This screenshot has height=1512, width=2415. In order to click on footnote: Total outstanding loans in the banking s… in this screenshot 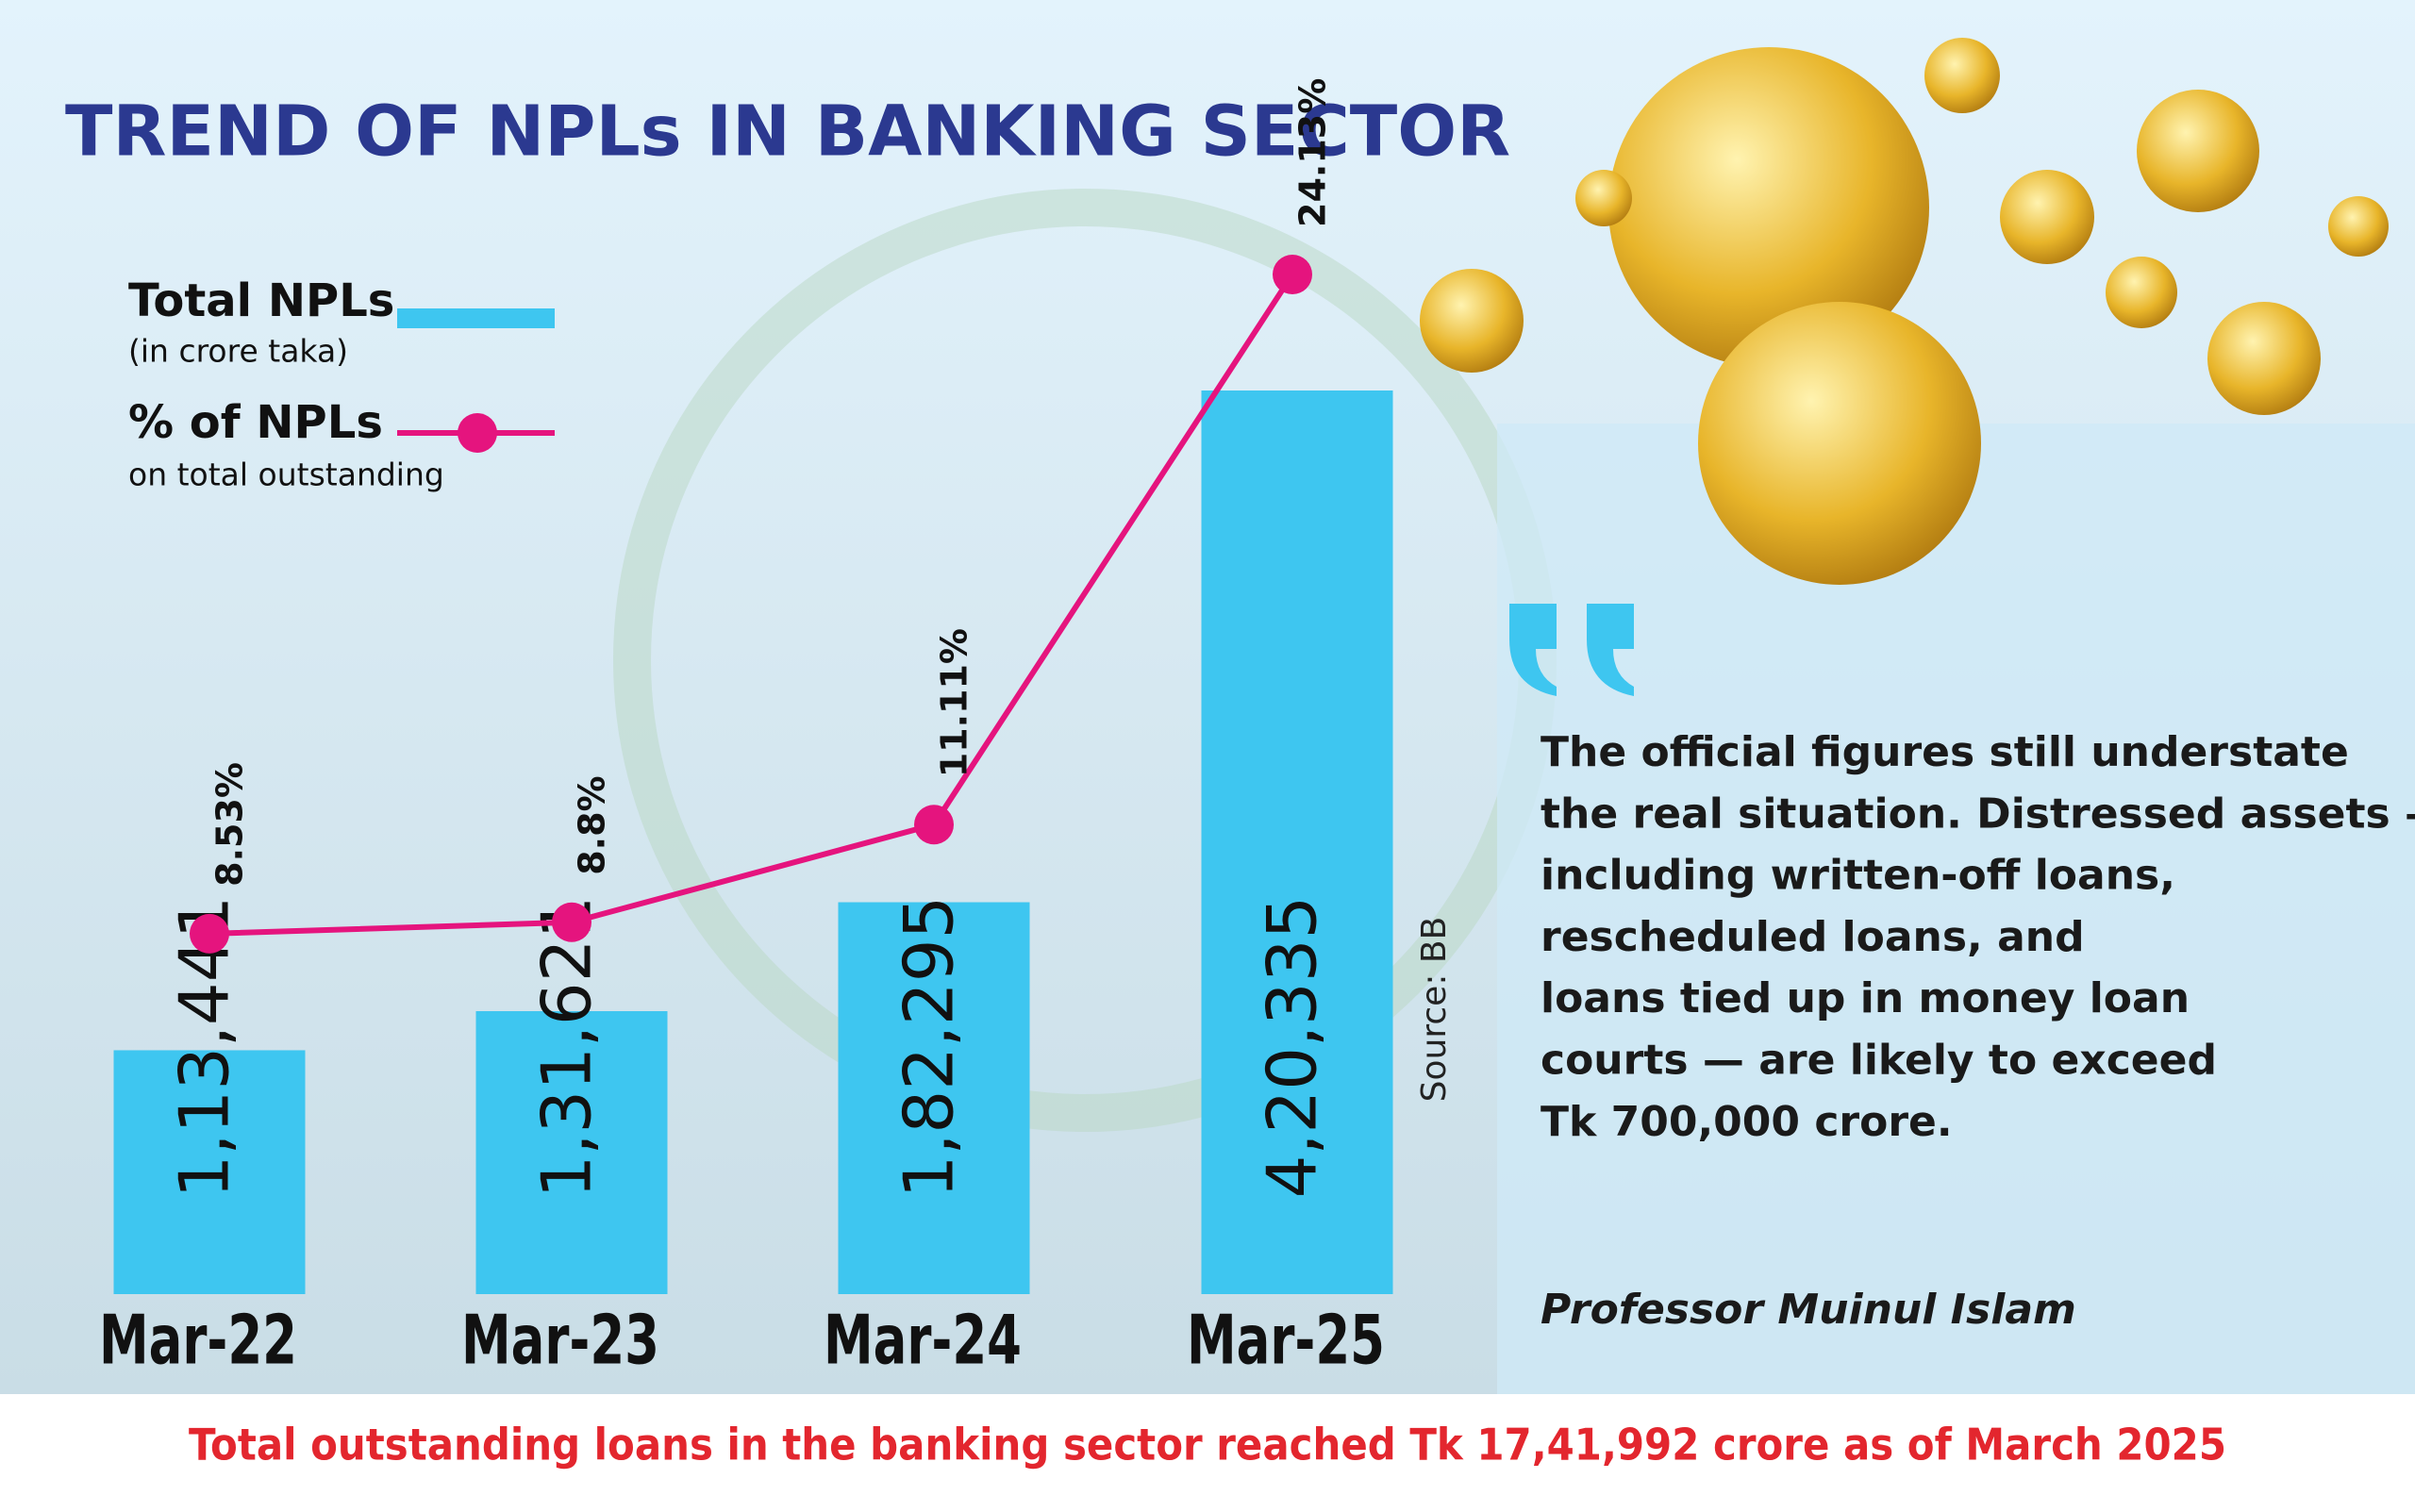, I will do `click(1207, 1445)`.